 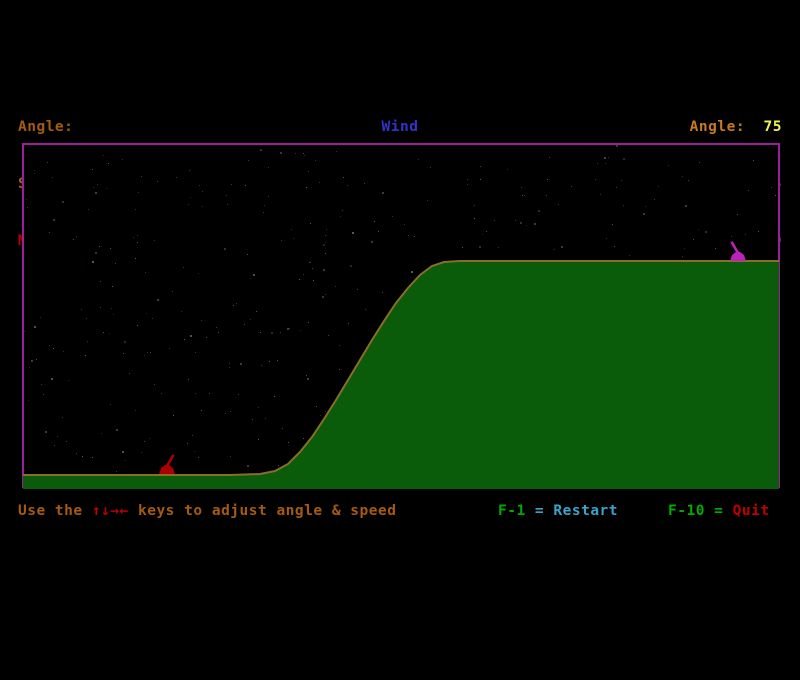 I want to click on restart-key-label: F-1, so click(x=512, y=511).